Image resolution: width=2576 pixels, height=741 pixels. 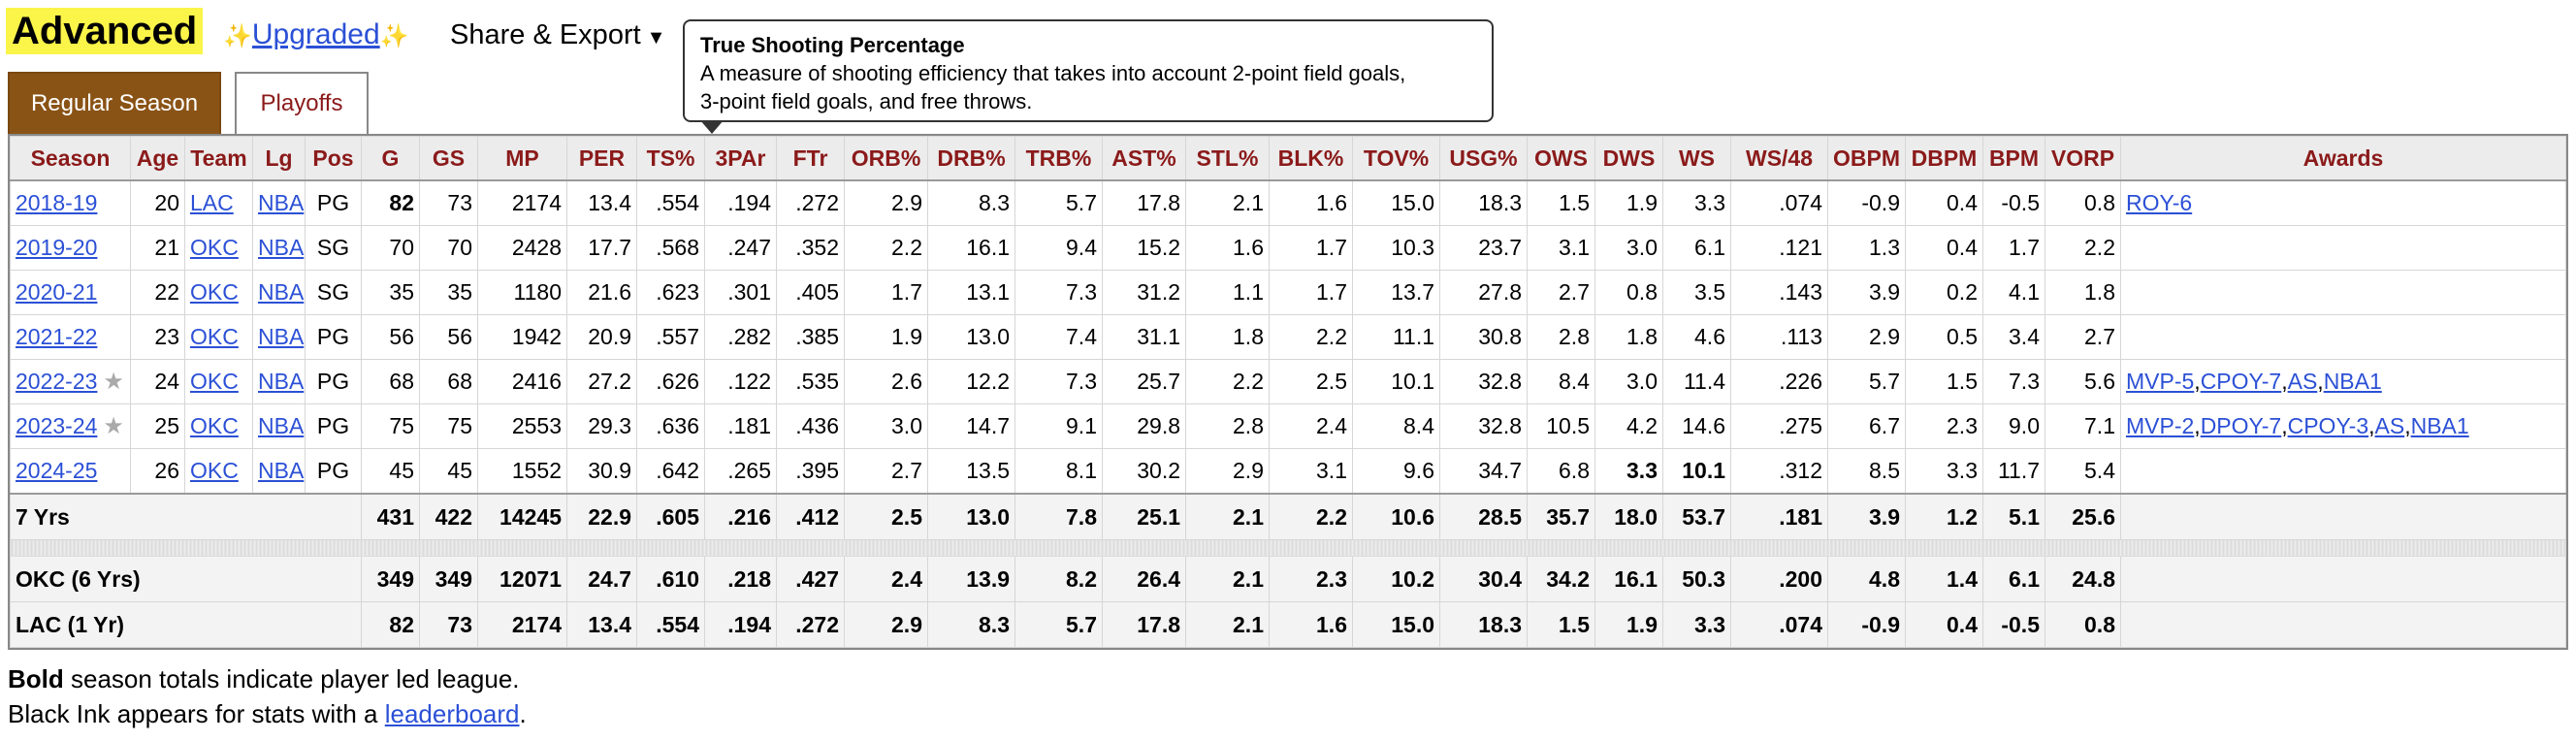 What do you see at coordinates (2083, 624) in the screenshot?
I see `total-cell-vorp: 0.8` at bounding box center [2083, 624].